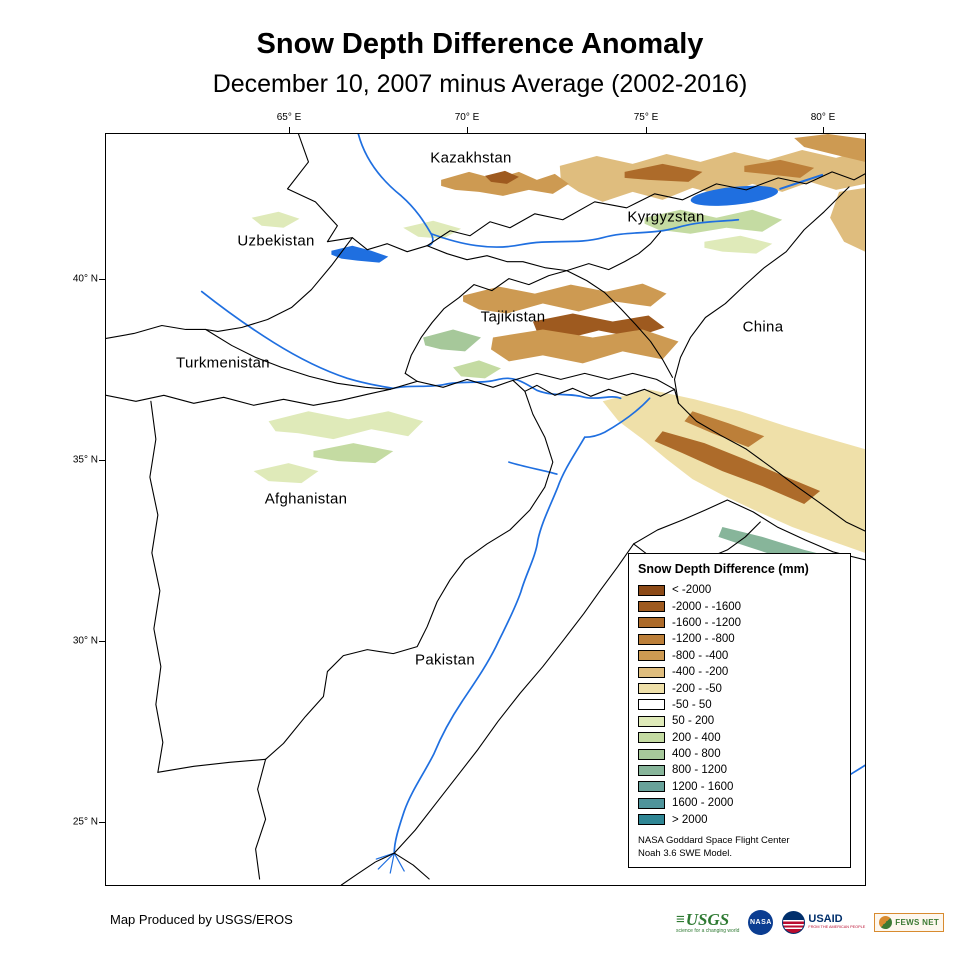 The image size is (960, 960). Describe the element at coordinates (585, 233) in the screenshot. I see `river-fergana` at that location.